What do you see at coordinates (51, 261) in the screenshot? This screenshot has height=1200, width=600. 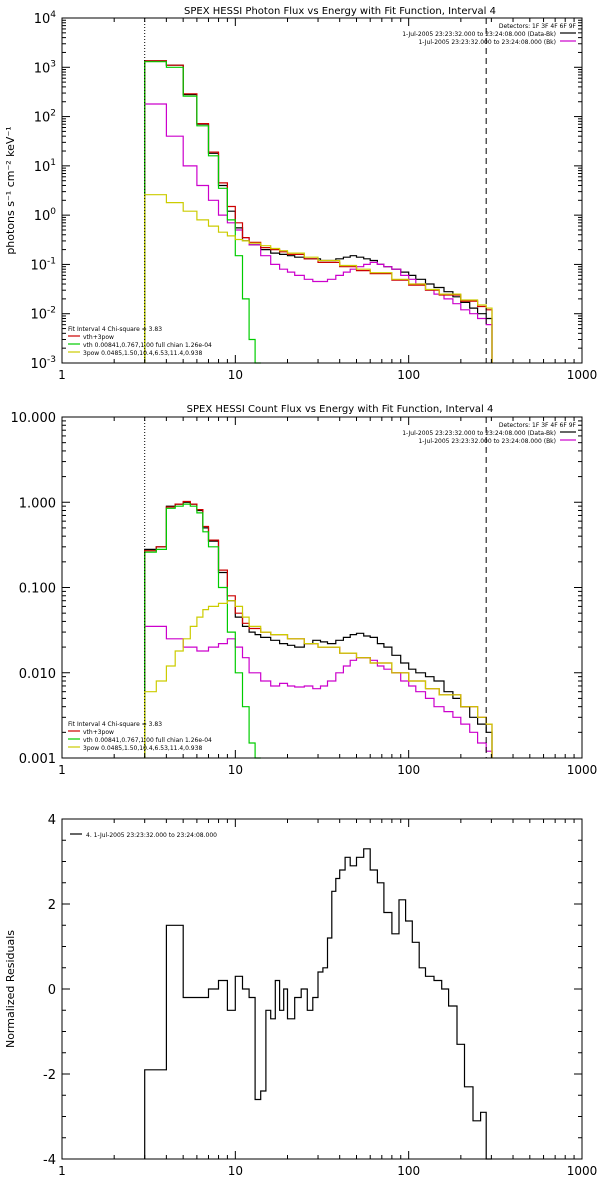 I see `photon-flux-y-tick-exp: -1` at bounding box center [51, 261].